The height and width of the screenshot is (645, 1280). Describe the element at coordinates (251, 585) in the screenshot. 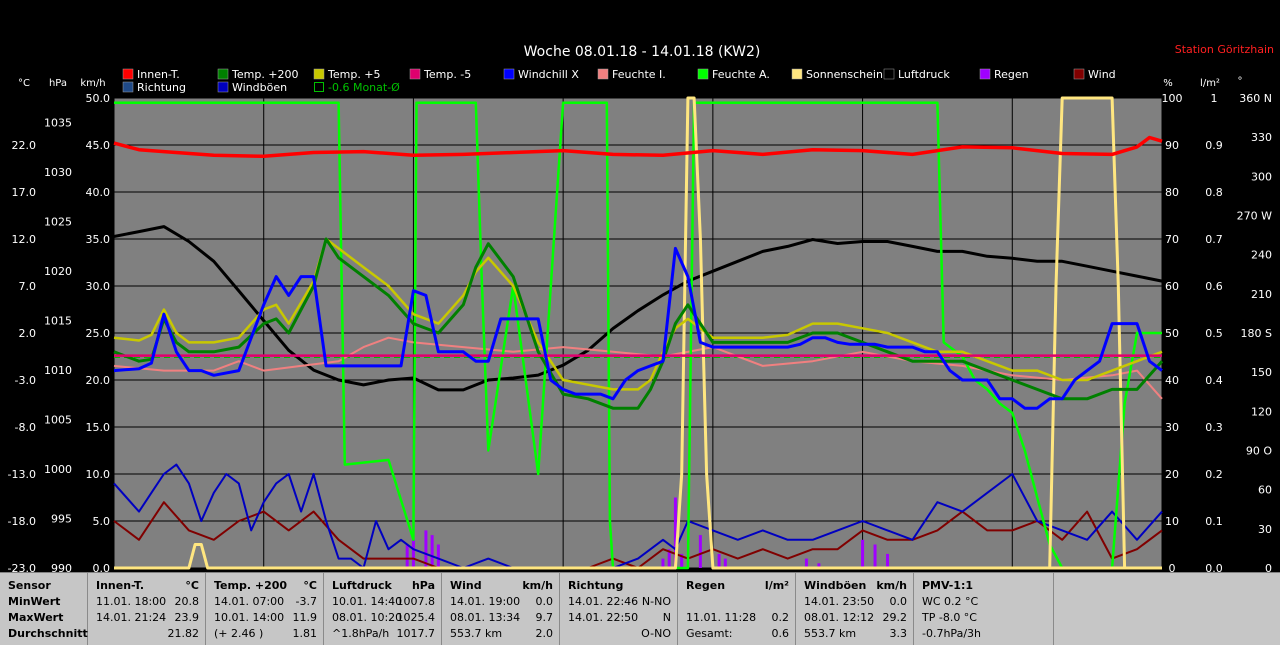

I see `table-cell-label: Temp. +200` at that location.